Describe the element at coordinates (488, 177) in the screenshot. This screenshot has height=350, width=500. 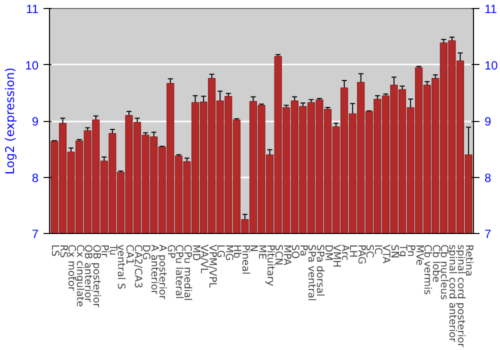
I see `y2-tick-label: 8` at that location.